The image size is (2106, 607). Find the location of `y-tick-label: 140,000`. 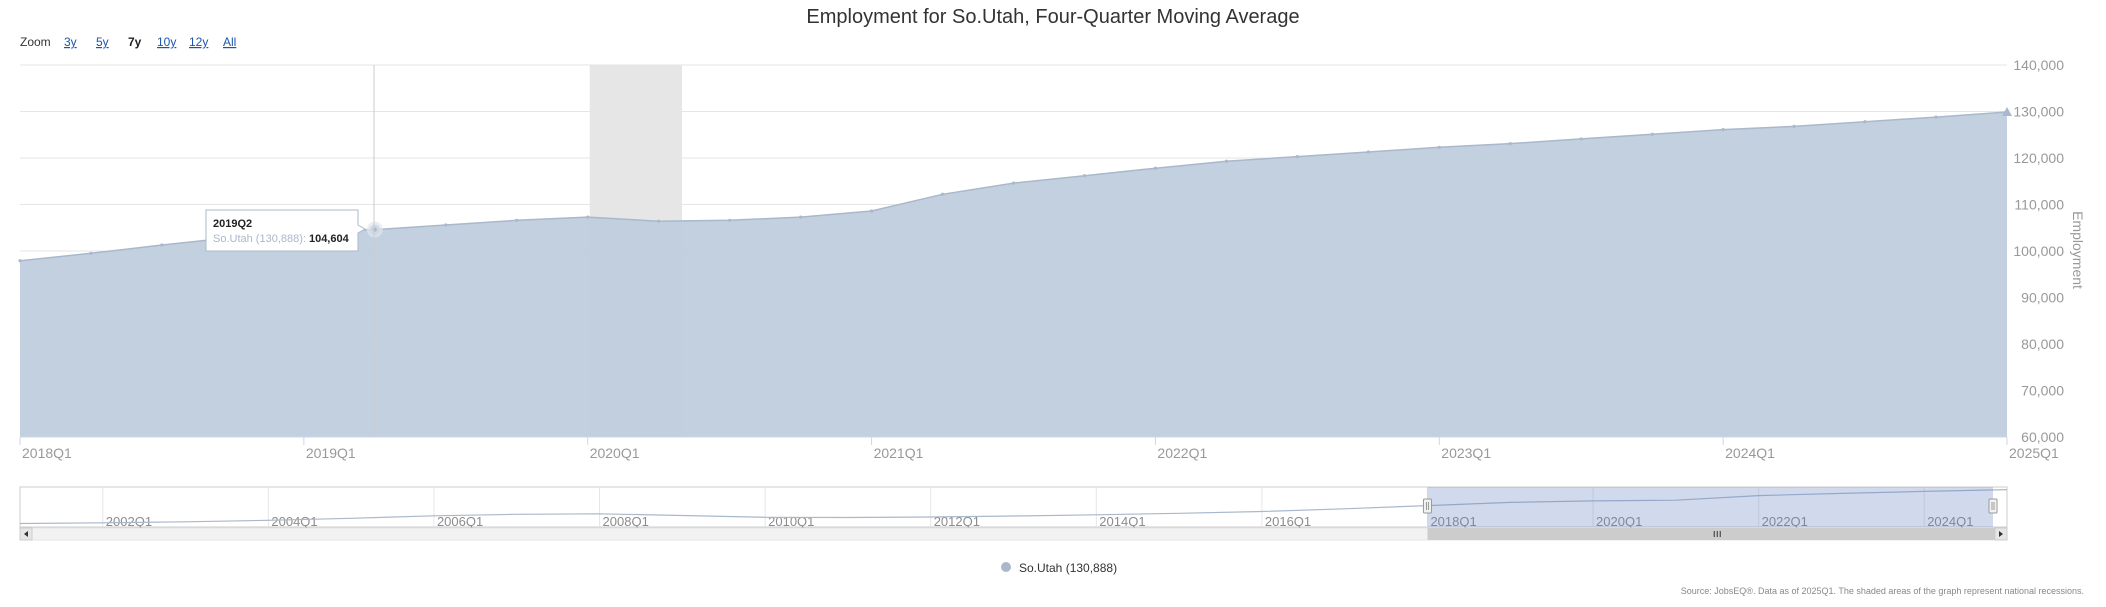

y-tick-label: 140,000 is located at coordinates (2038, 65).